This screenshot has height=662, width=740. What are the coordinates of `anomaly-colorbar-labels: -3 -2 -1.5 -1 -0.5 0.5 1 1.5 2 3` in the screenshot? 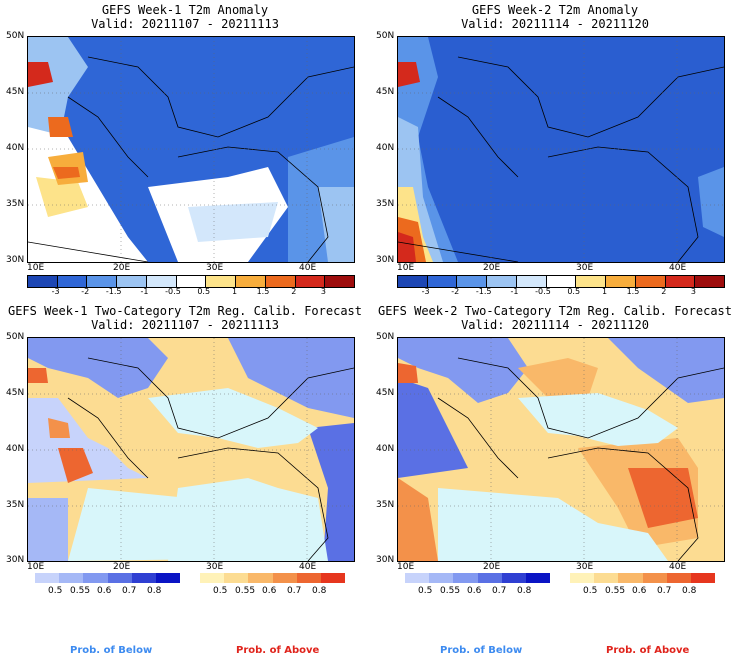 It's located at (560, 292).